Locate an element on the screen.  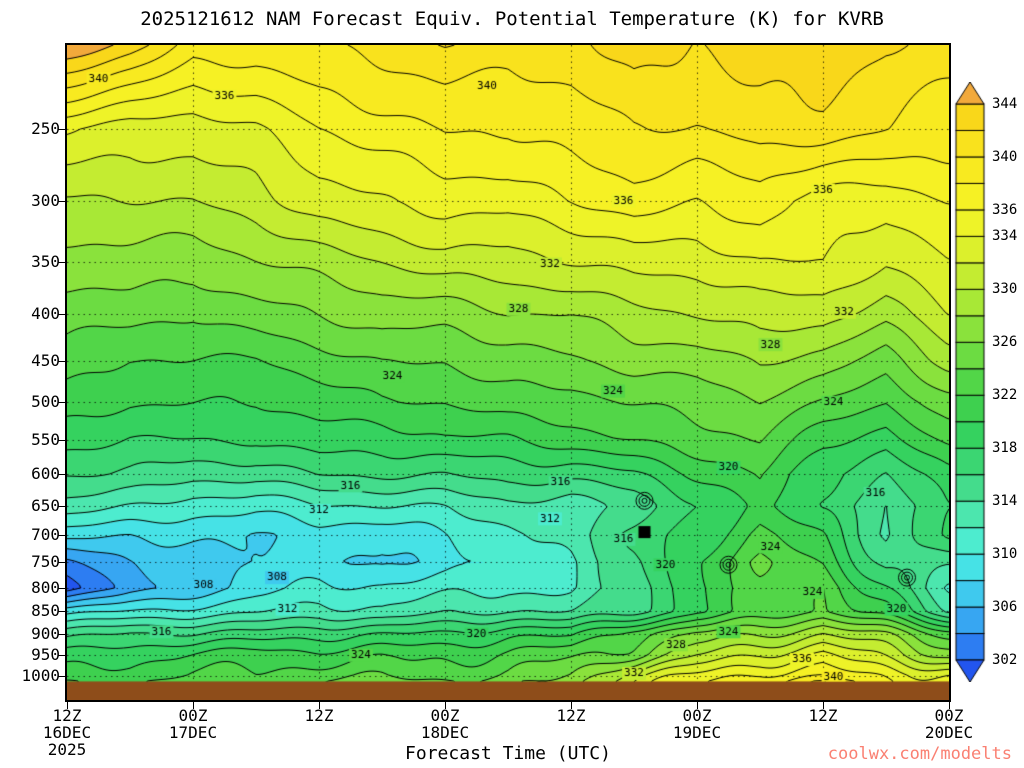
y-tick-label: 850 is located at coordinates (45, 611).